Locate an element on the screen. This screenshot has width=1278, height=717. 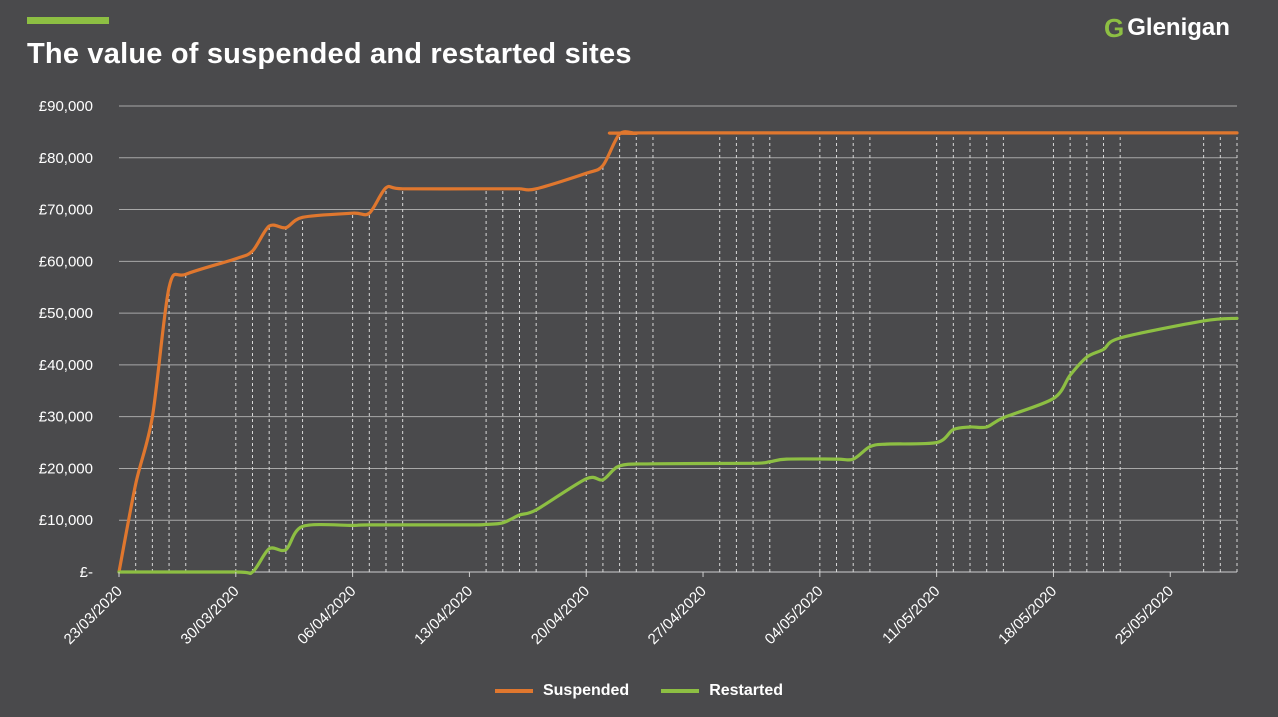
title-accent-bar is located at coordinates (68, 20).